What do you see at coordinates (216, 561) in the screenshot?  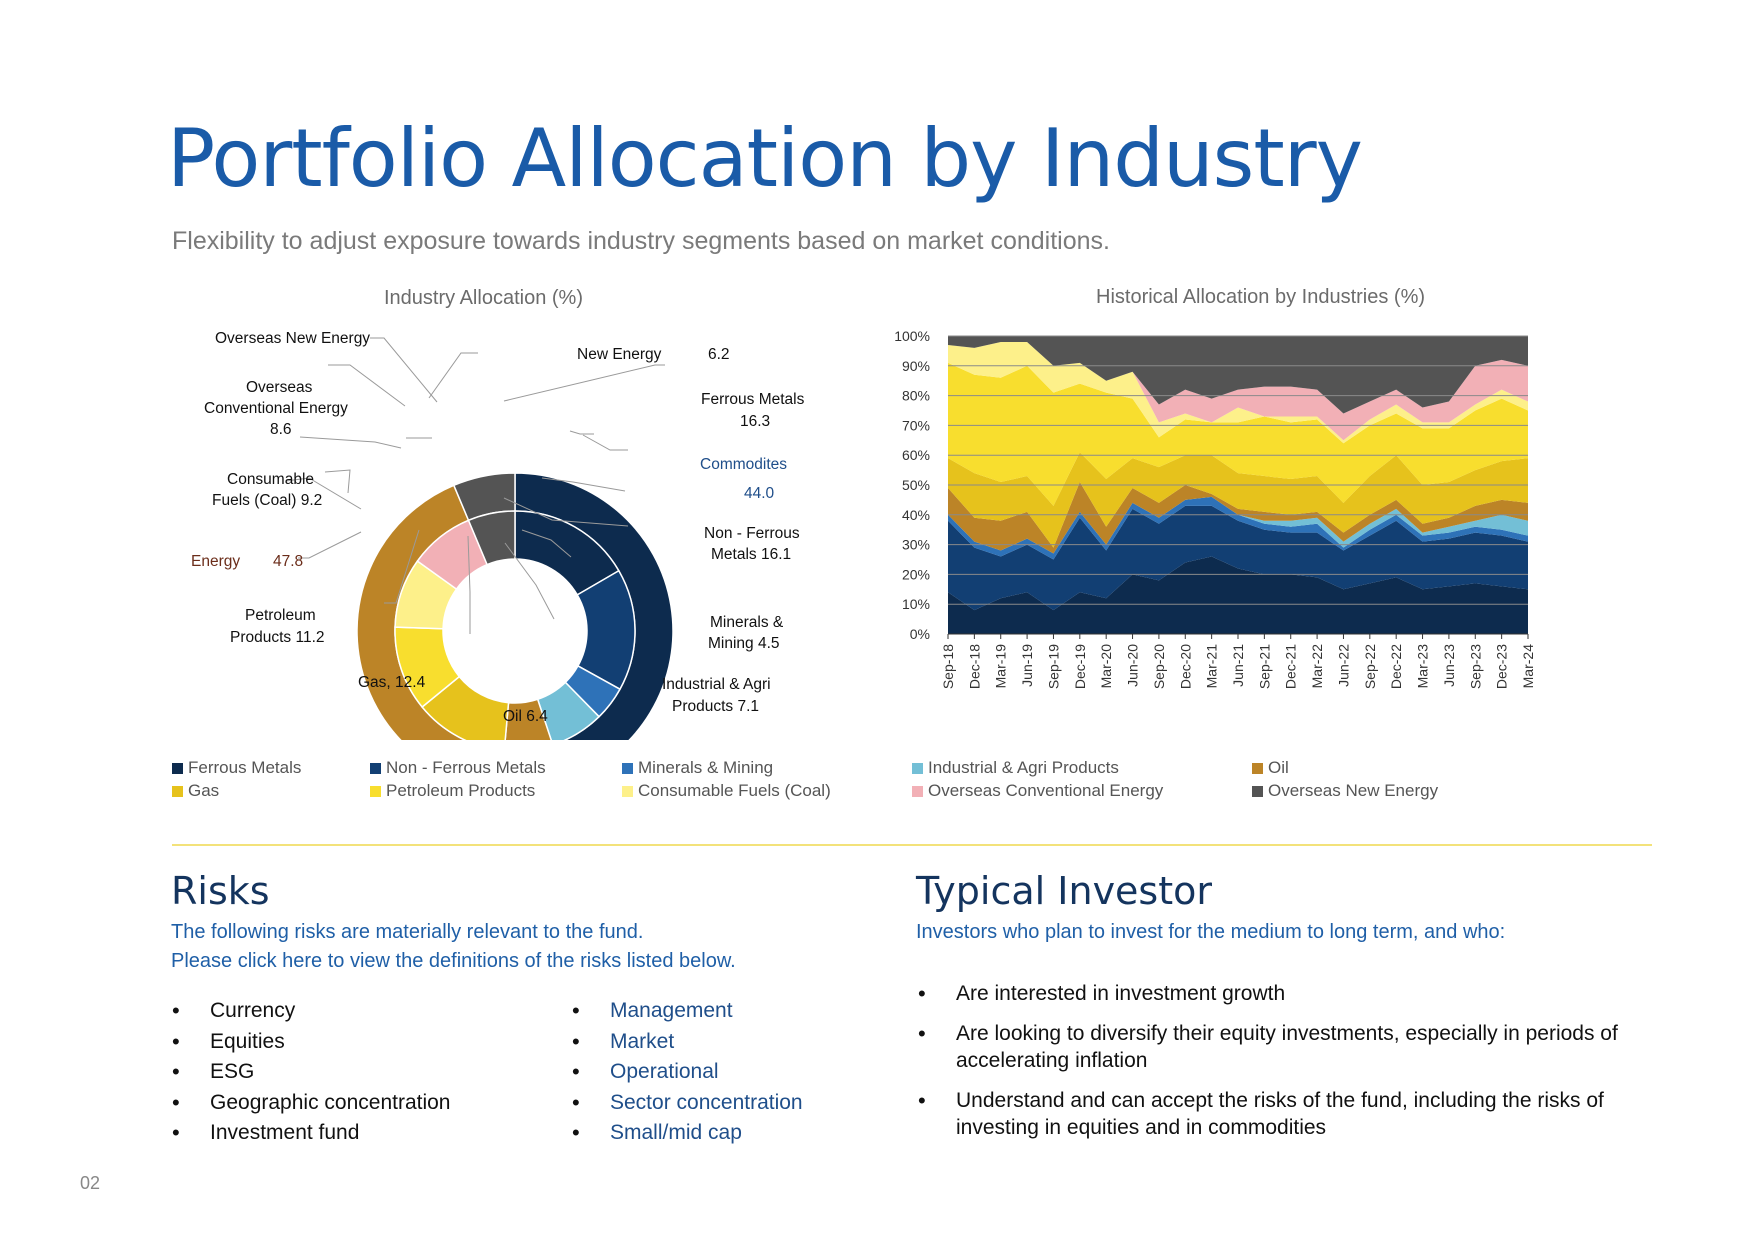 I see `label-energy: Energy` at bounding box center [216, 561].